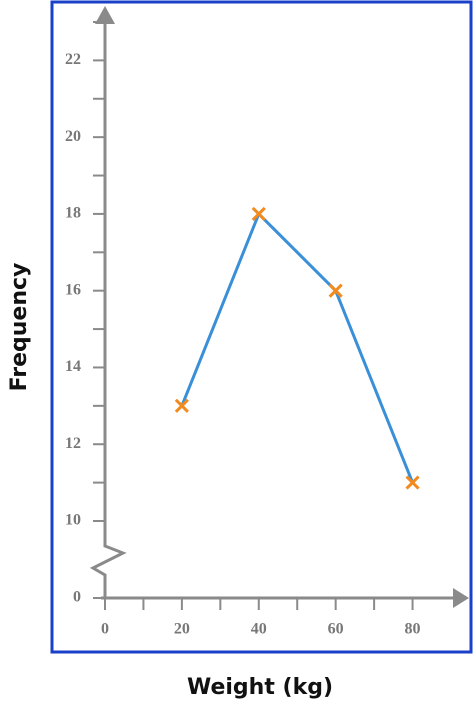  What do you see at coordinates (108, 308) in the screenshot?
I see `y-axis` at bounding box center [108, 308].